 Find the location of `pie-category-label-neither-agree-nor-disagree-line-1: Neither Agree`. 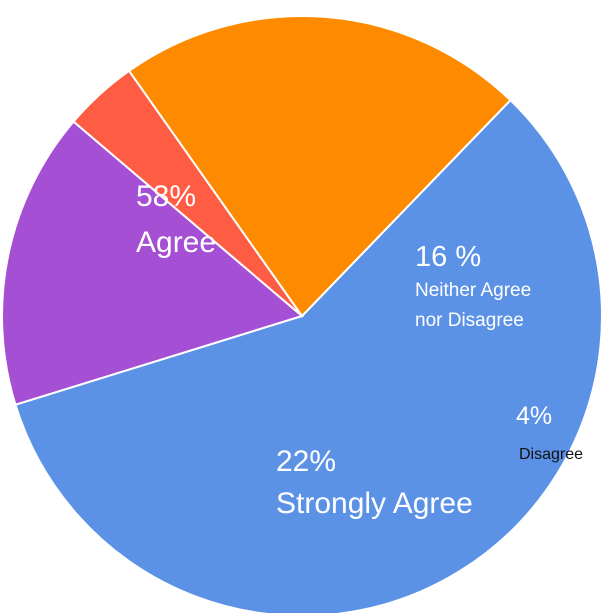

pie-category-label-neither-agree-nor-disagree-line-1: Neither Agree is located at coordinates (473, 290).